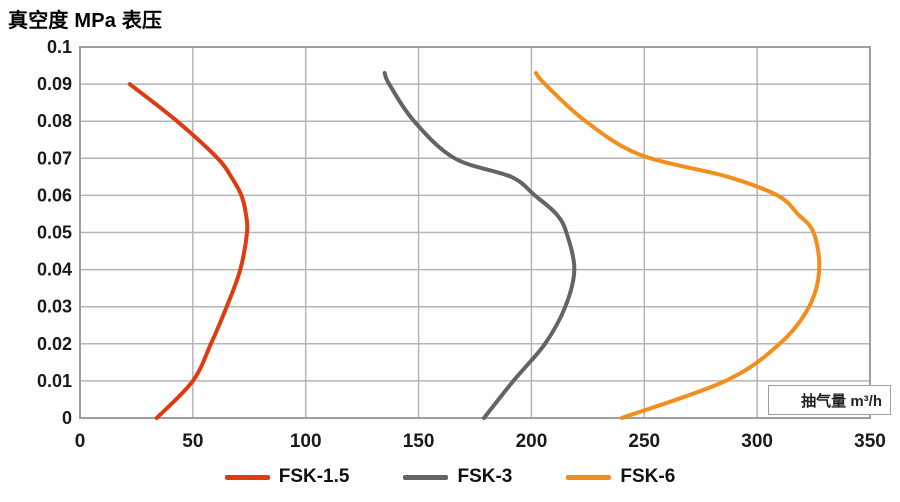  I want to click on x-tick-label: 50, so click(192, 441).